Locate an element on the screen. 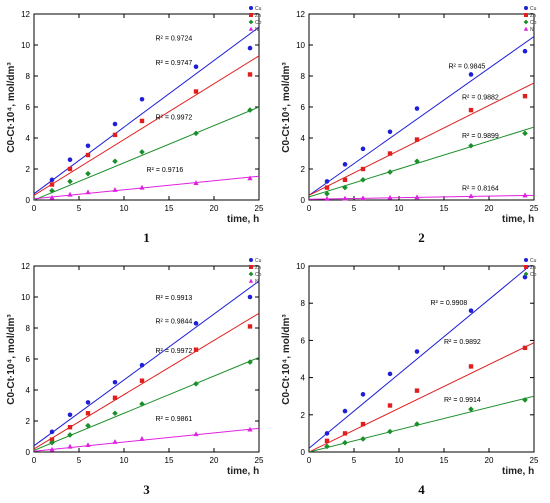 The image size is (550, 503). panel-number: 1 is located at coordinates (146, 237).